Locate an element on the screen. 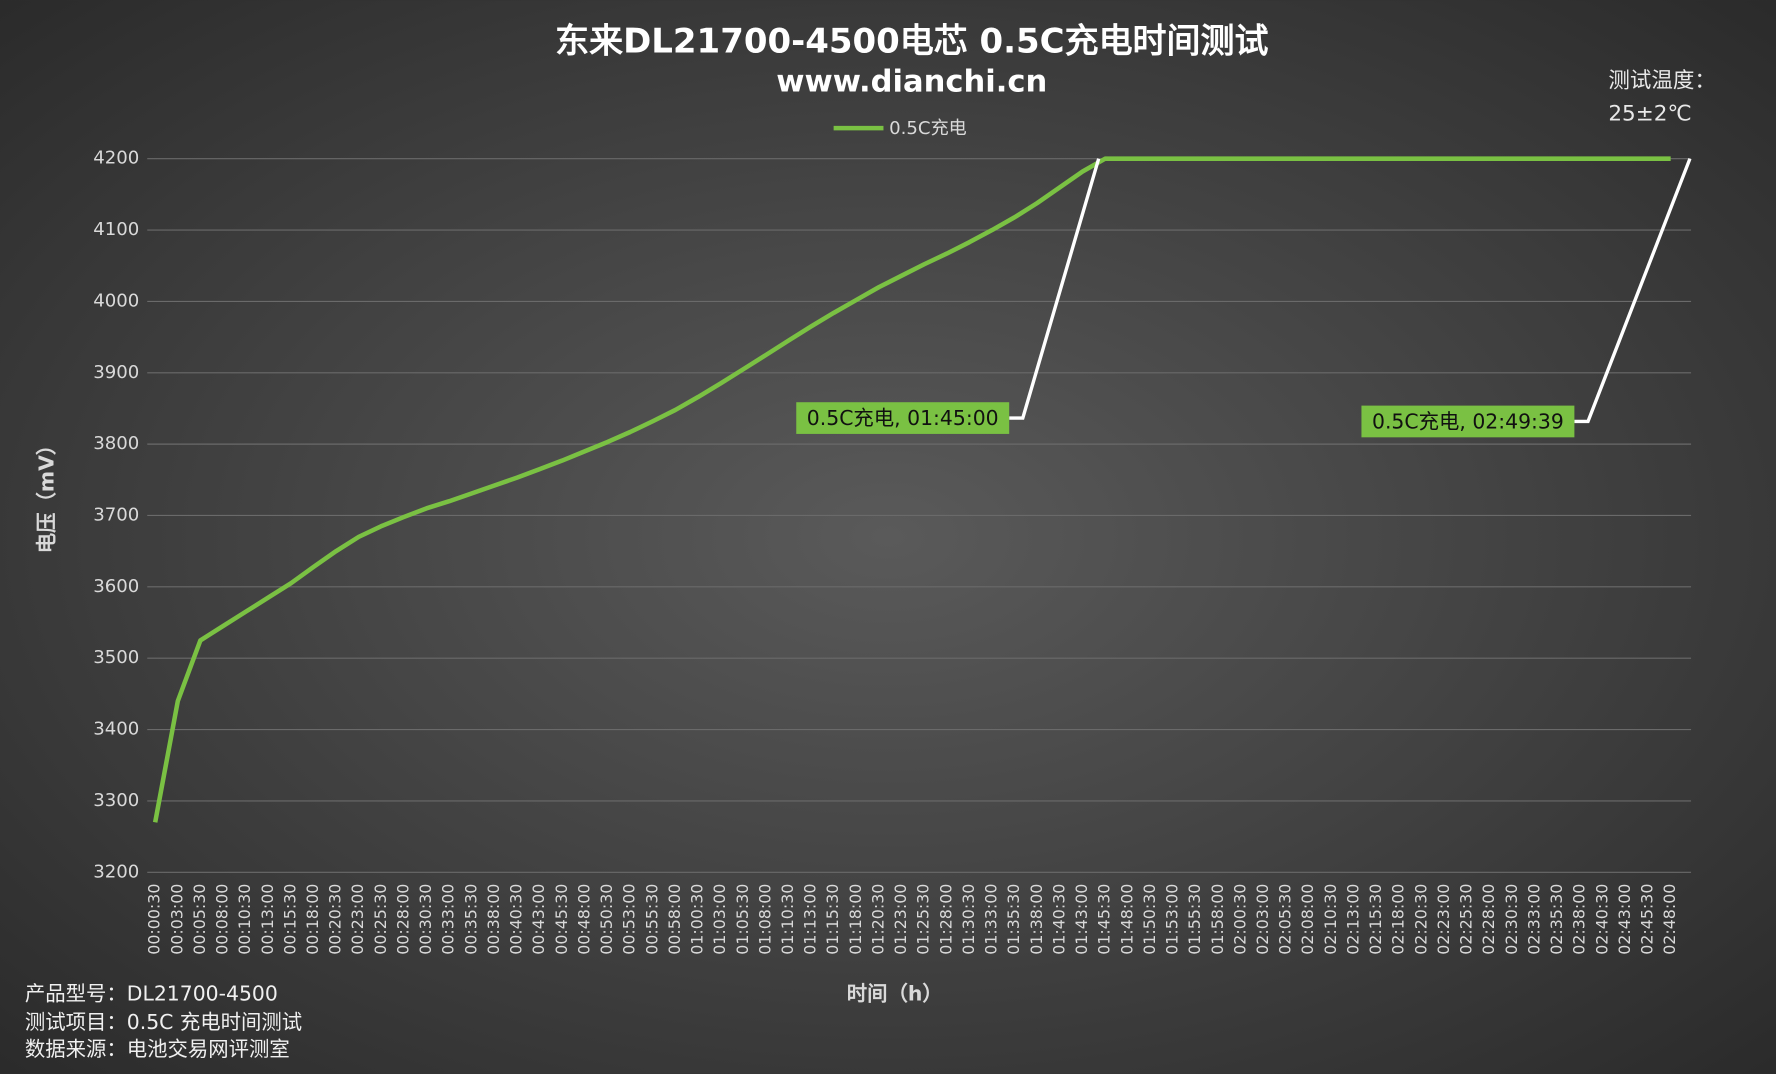 The width and height of the screenshot is (1776, 1074). chart-subtitle: www.dianchi.cn is located at coordinates (911, 81).